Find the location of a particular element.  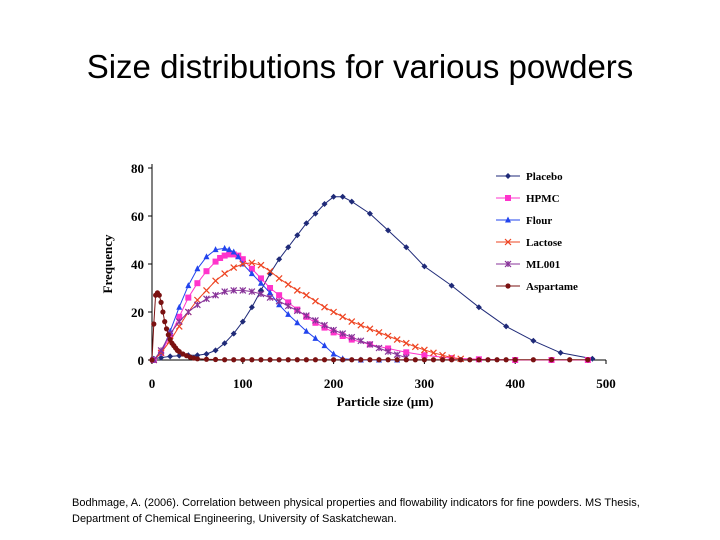

legend-label-ml001: ML001 is located at coordinates (543, 265).